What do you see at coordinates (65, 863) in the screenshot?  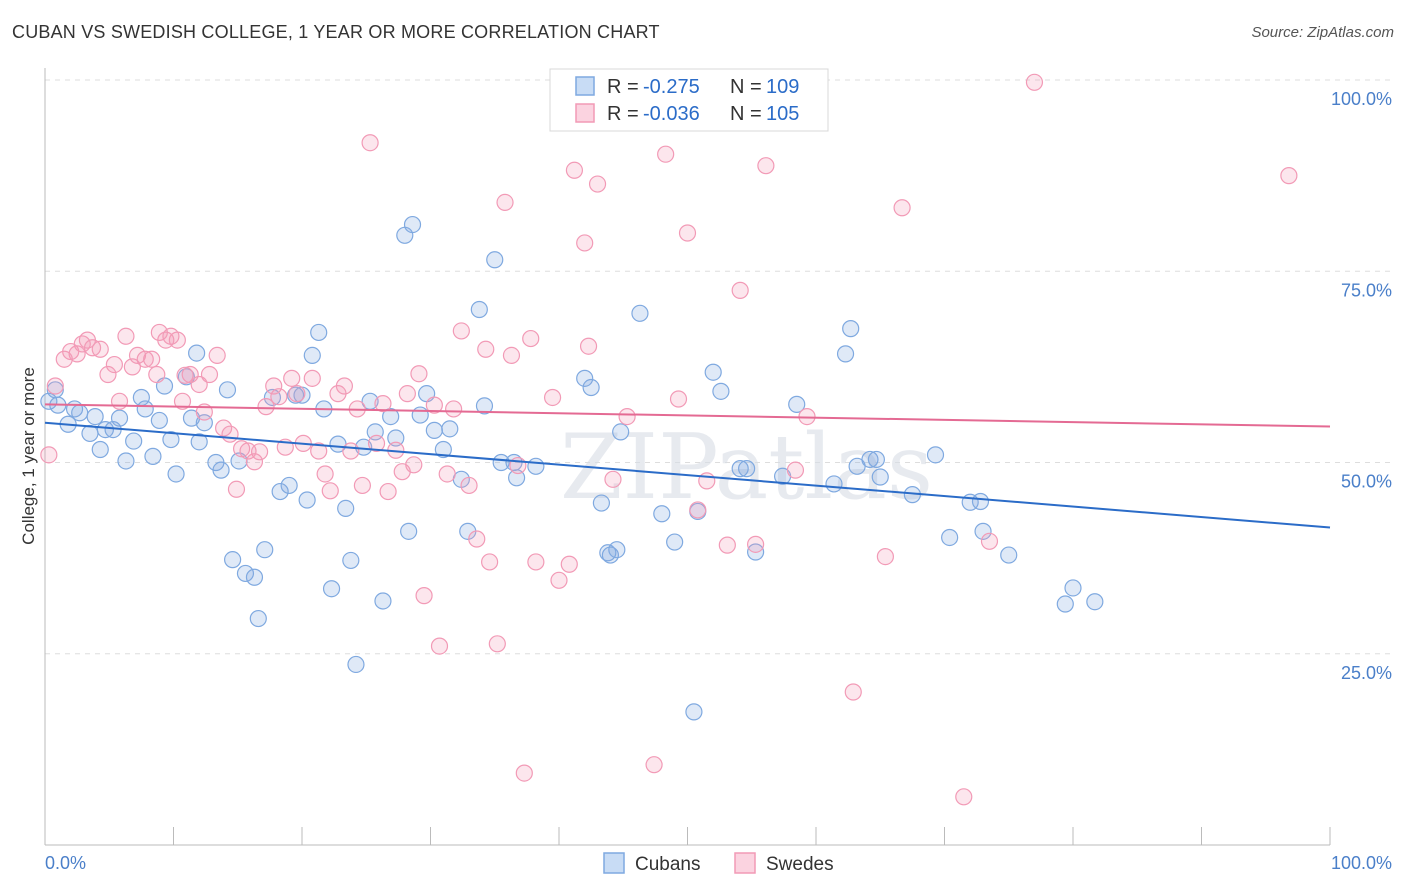 I see `x-tick-label-0: 0.0%` at bounding box center [65, 863].